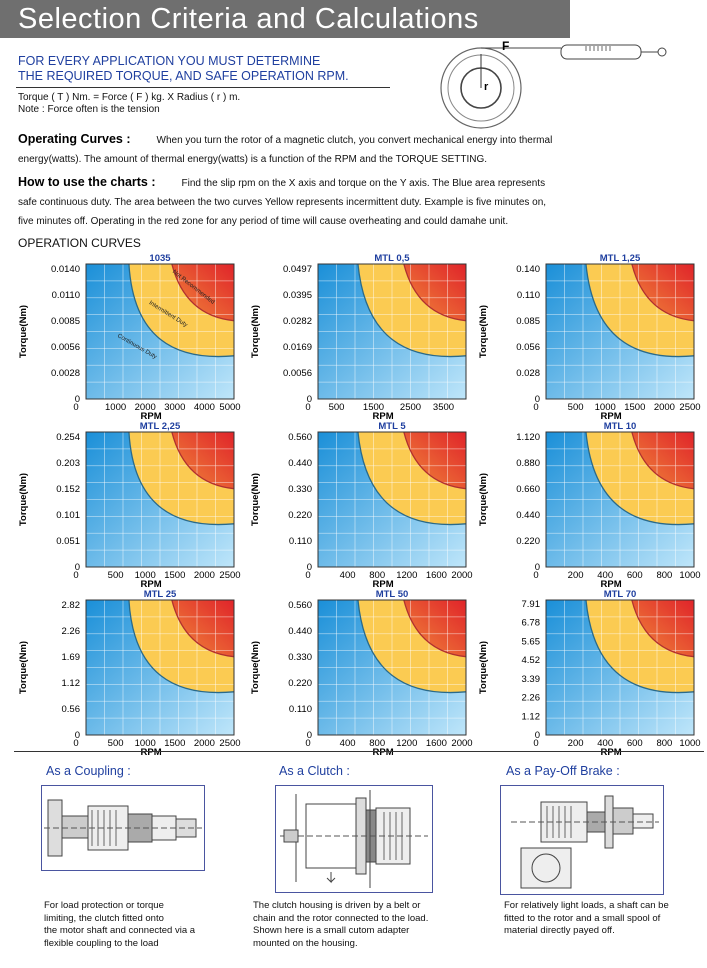 This screenshot has width=707, height=968. What do you see at coordinates (123, 828) in the screenshot?
I see `coupling-illustration` at bounding box center [123, 828].